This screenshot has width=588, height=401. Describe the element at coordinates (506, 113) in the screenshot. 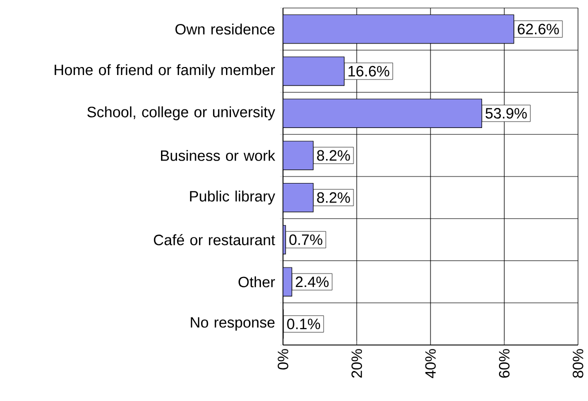

I see `data-label: 53.9%` at that location.